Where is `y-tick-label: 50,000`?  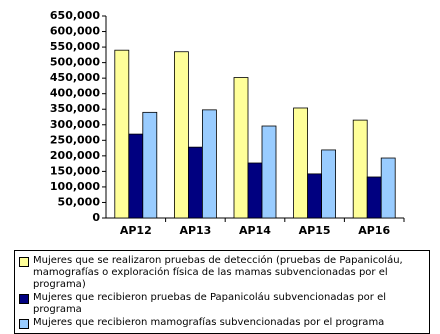
y-tick-label: 50,000 is located at coordinates (79, 201).